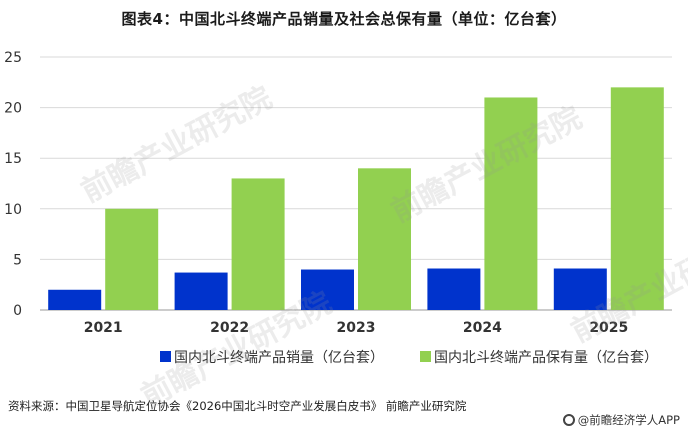 The width and height of the screenshot is (688, 435). I want to click on chart-title: 图表4：中国北斗终端产品销量及社会总保有量（单位：亿台套）, so click(344, 19).